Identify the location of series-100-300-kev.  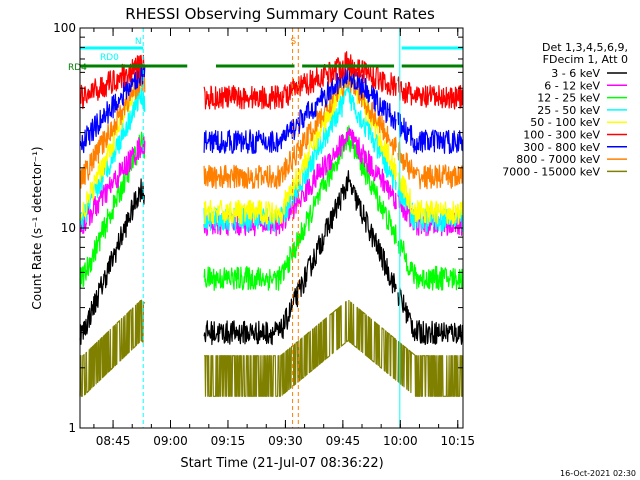
(271, 80).